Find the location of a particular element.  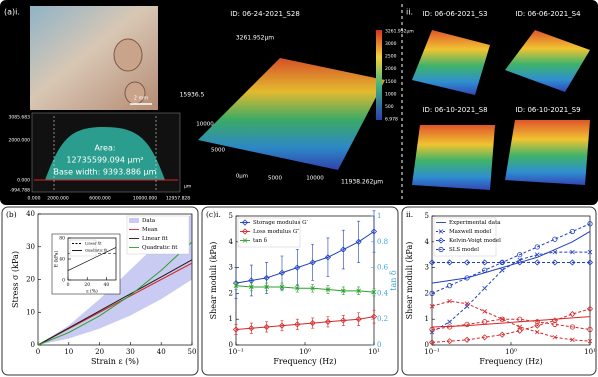

colorbar-label: 2000 is located at coordinates (391, 69).